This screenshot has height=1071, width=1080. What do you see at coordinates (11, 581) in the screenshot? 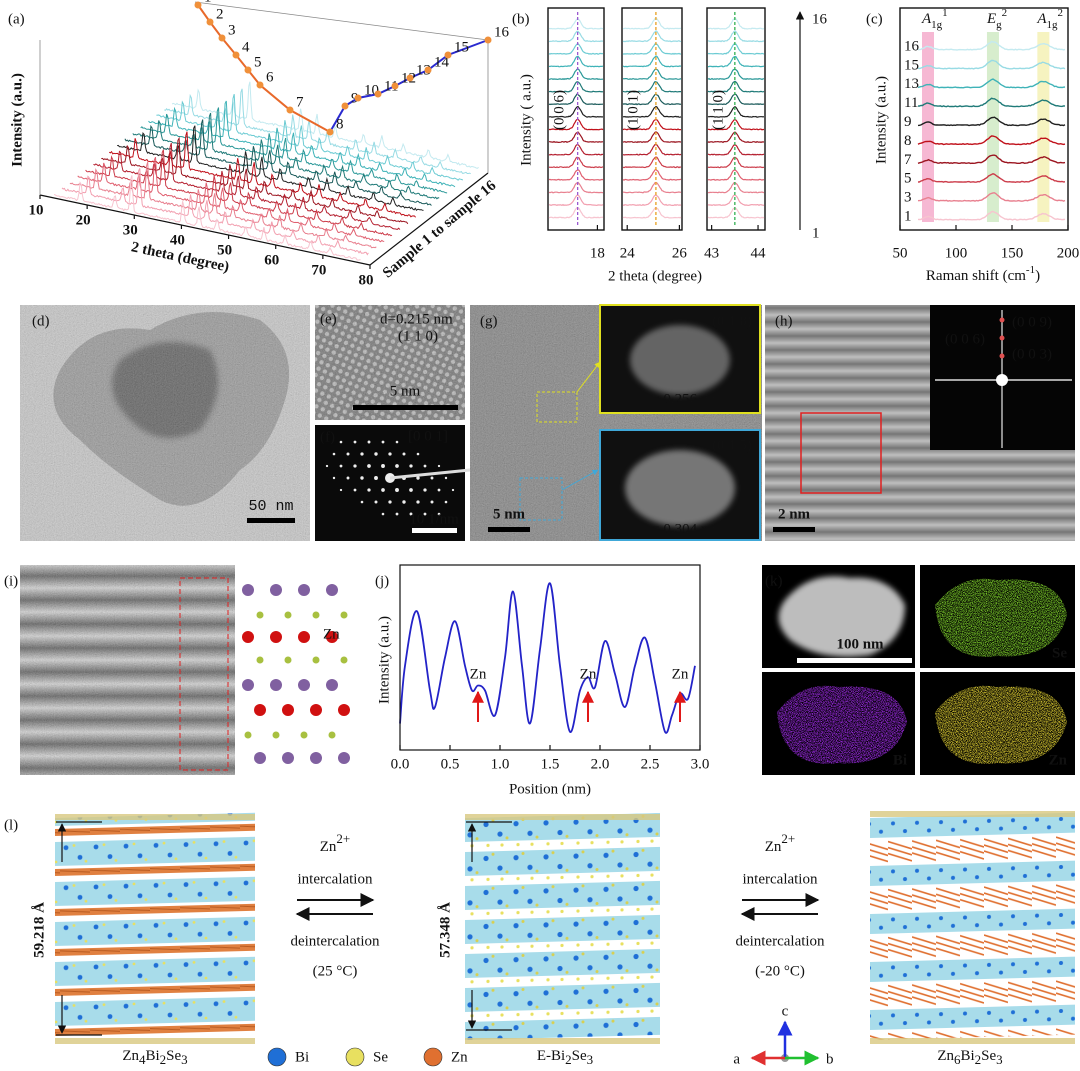
I see `panel-label: (i)` at bounding box center [11, 581].